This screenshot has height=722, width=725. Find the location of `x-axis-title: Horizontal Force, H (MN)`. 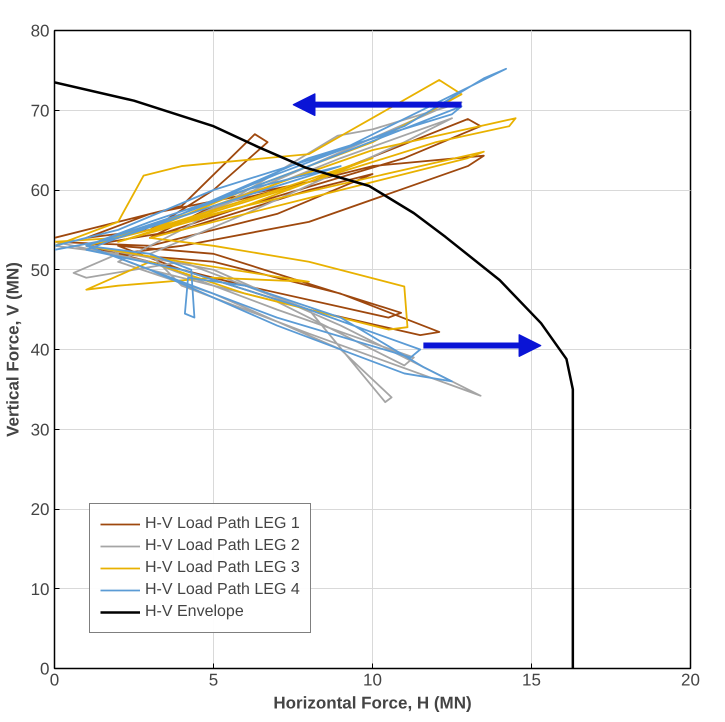

x-axis-title: Horizontal Force, H (MN) is located at coordinates (372, 703).